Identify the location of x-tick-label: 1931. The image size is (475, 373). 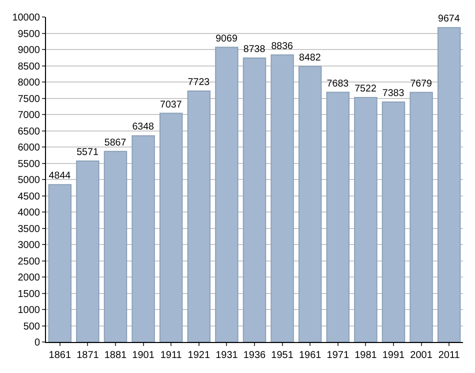
(227, 355).